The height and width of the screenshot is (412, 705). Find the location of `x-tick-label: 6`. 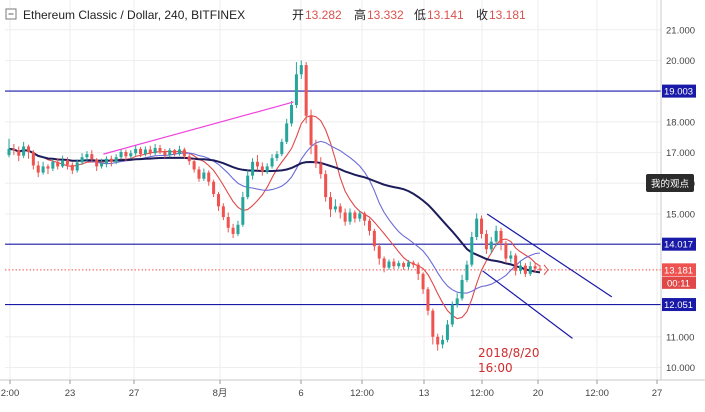

x-tick-label: 6 is located at coordinates (300, 393).